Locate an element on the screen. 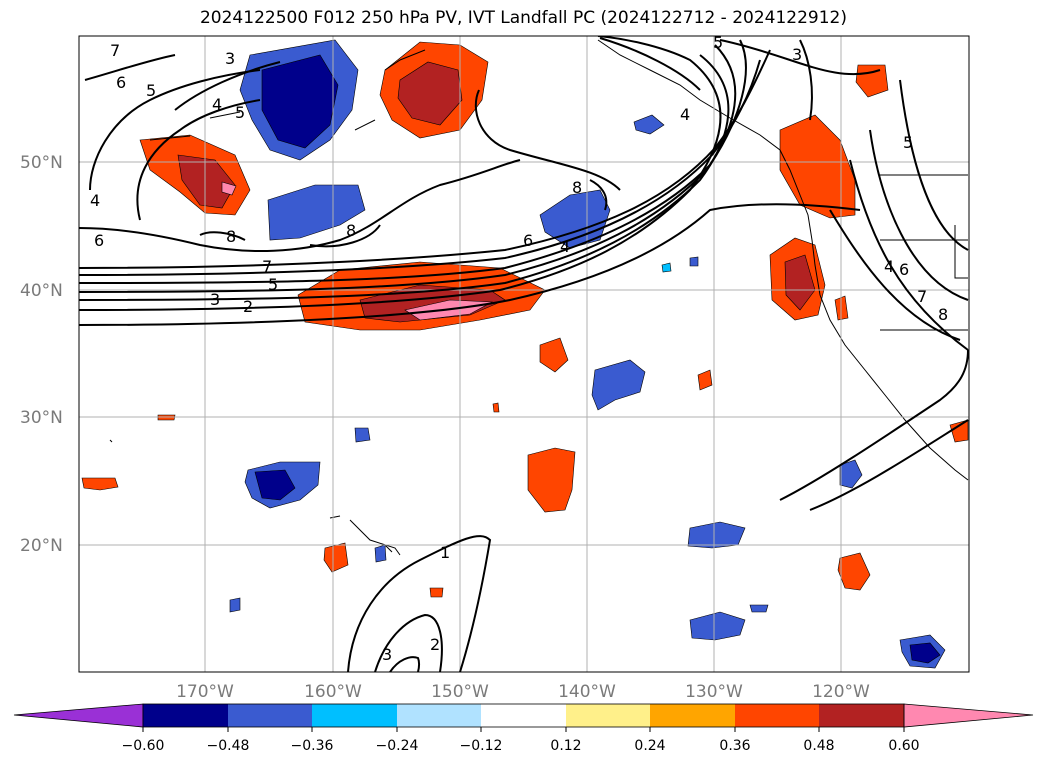 The width and height of the screenshot is (1047, 765). colorbar-tick-label: −0.48 is located at coordinates (228, 746).